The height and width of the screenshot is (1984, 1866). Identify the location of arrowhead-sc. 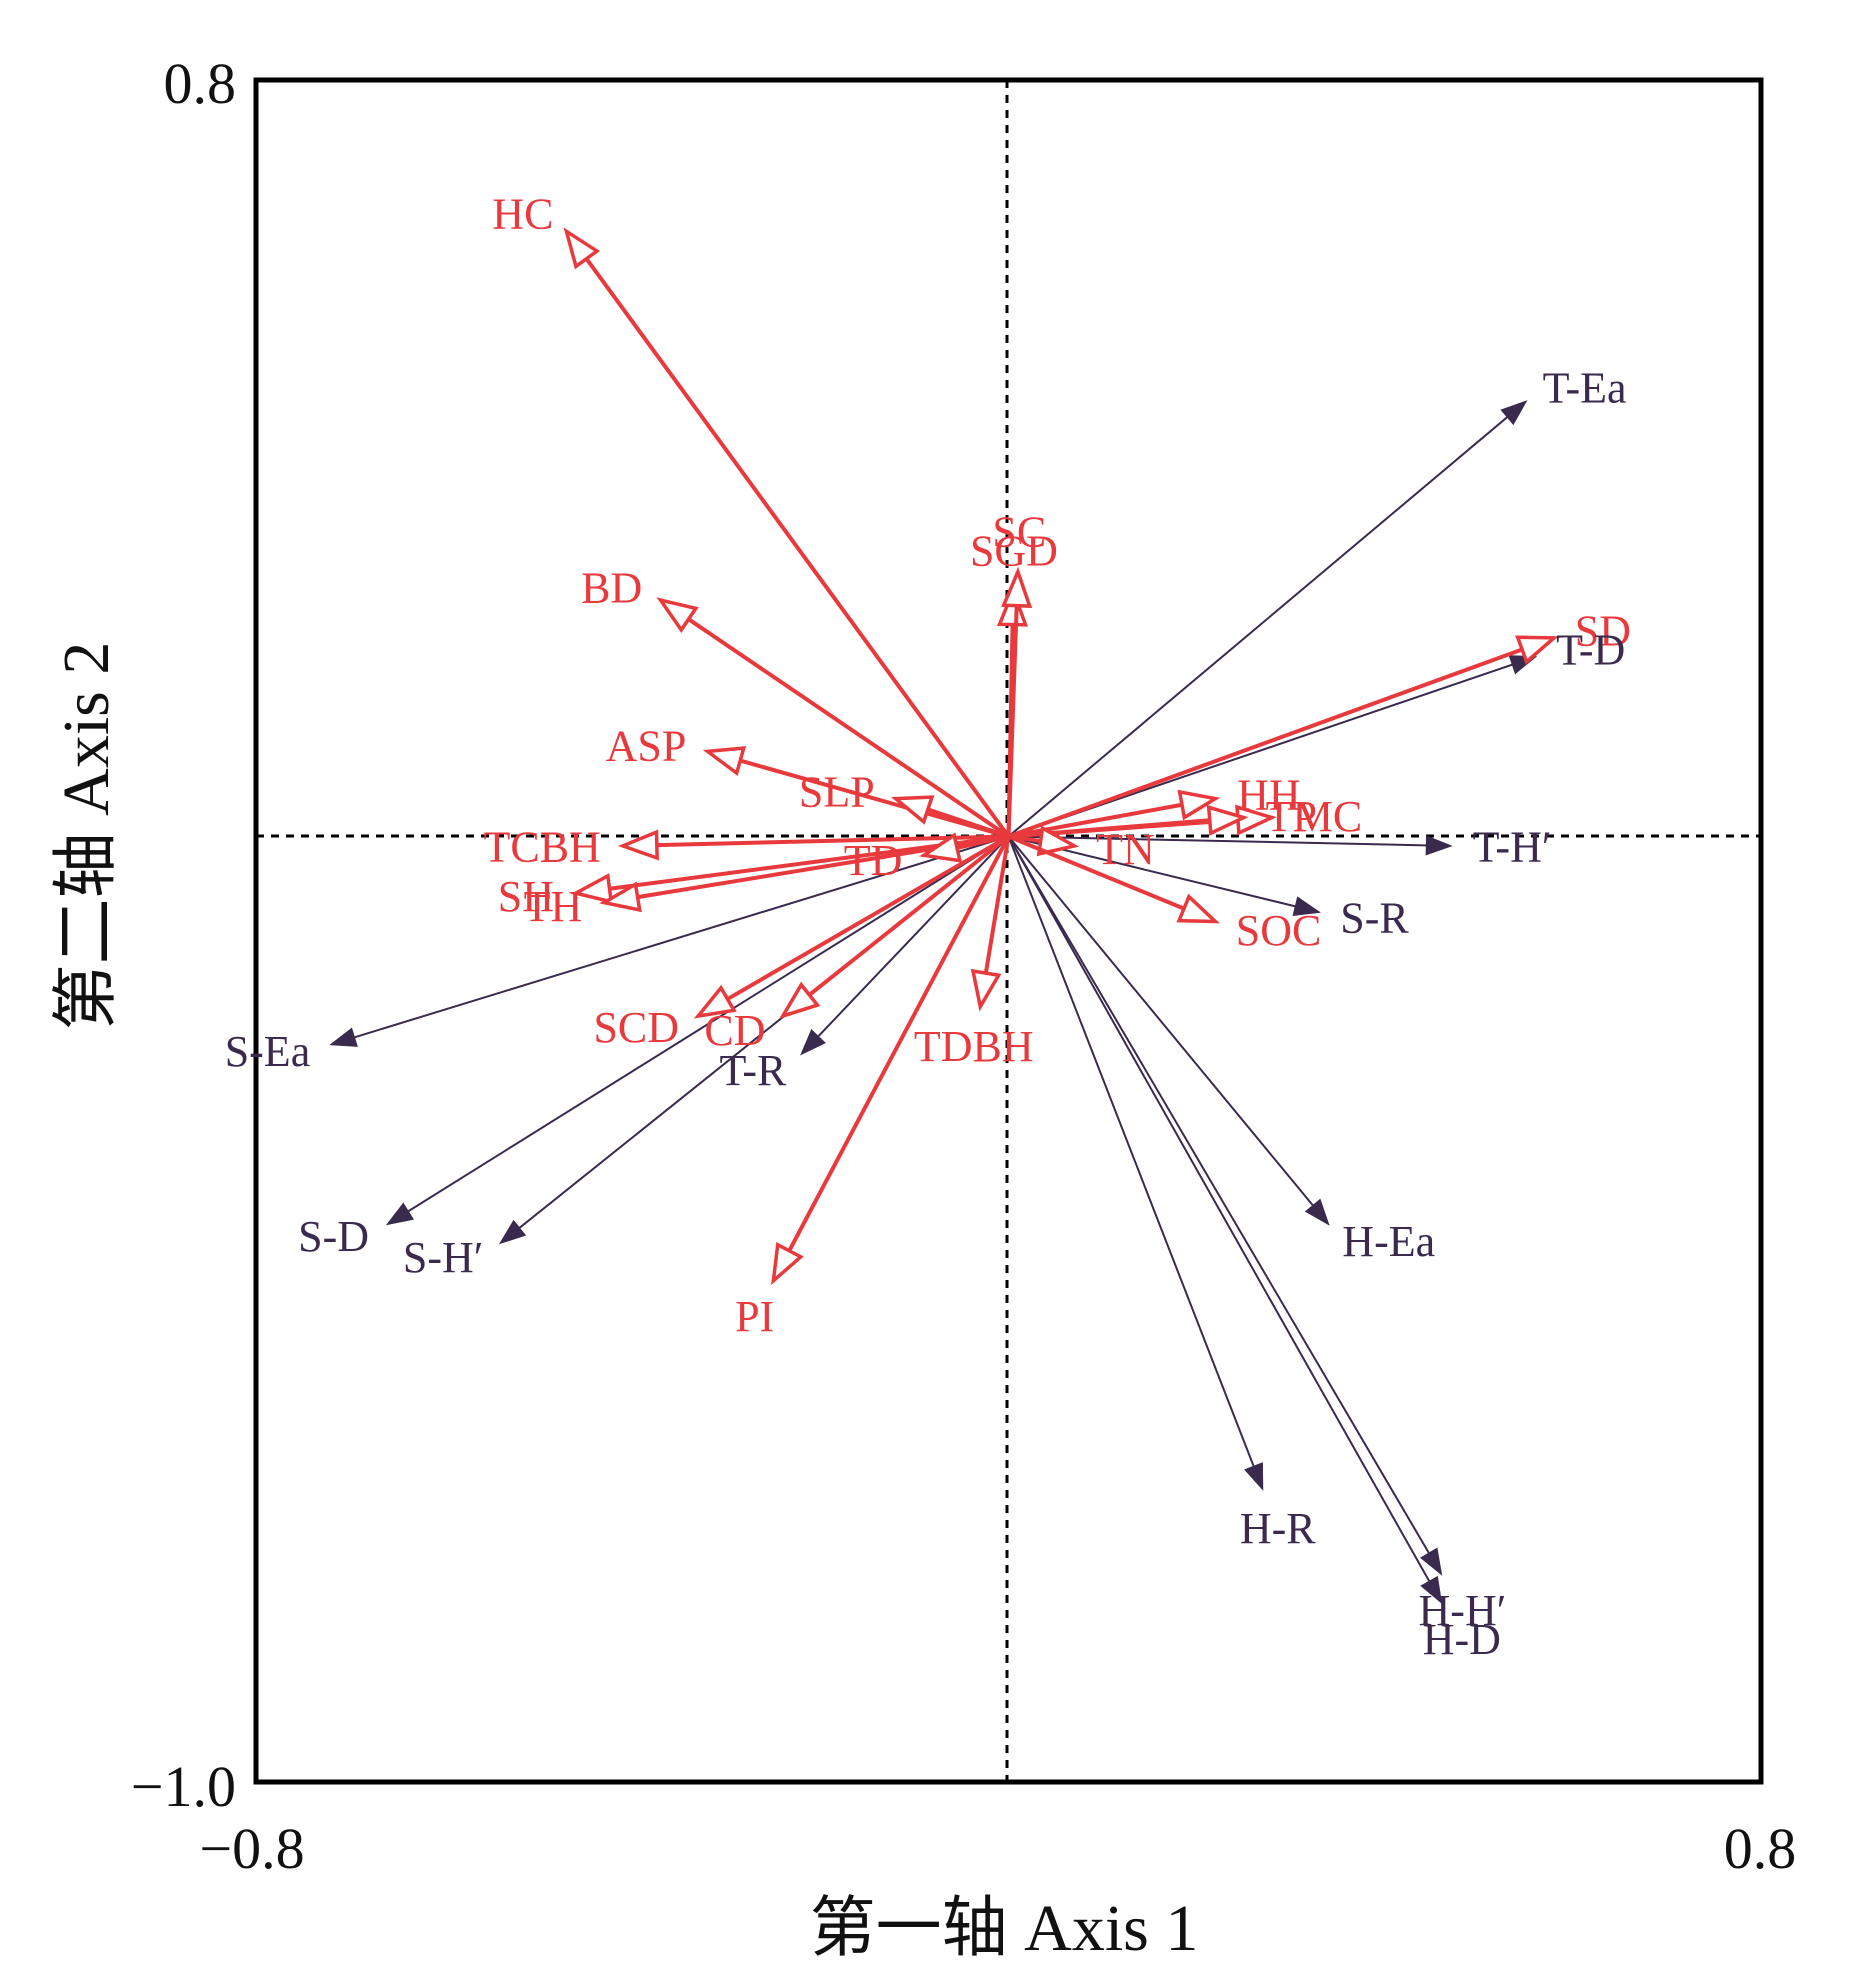
(1017, 587).